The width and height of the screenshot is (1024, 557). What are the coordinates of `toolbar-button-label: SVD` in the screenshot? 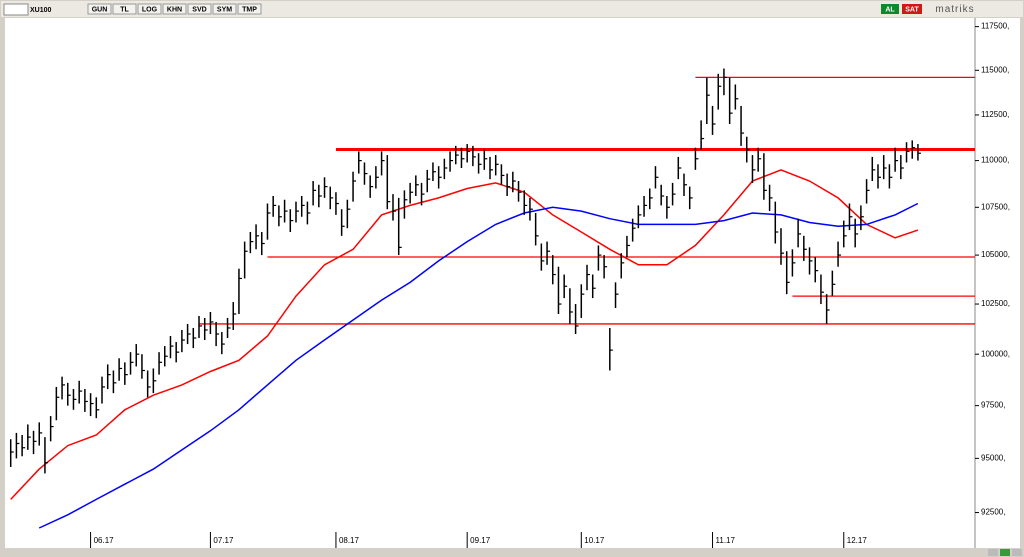 It's located at (199, 9).